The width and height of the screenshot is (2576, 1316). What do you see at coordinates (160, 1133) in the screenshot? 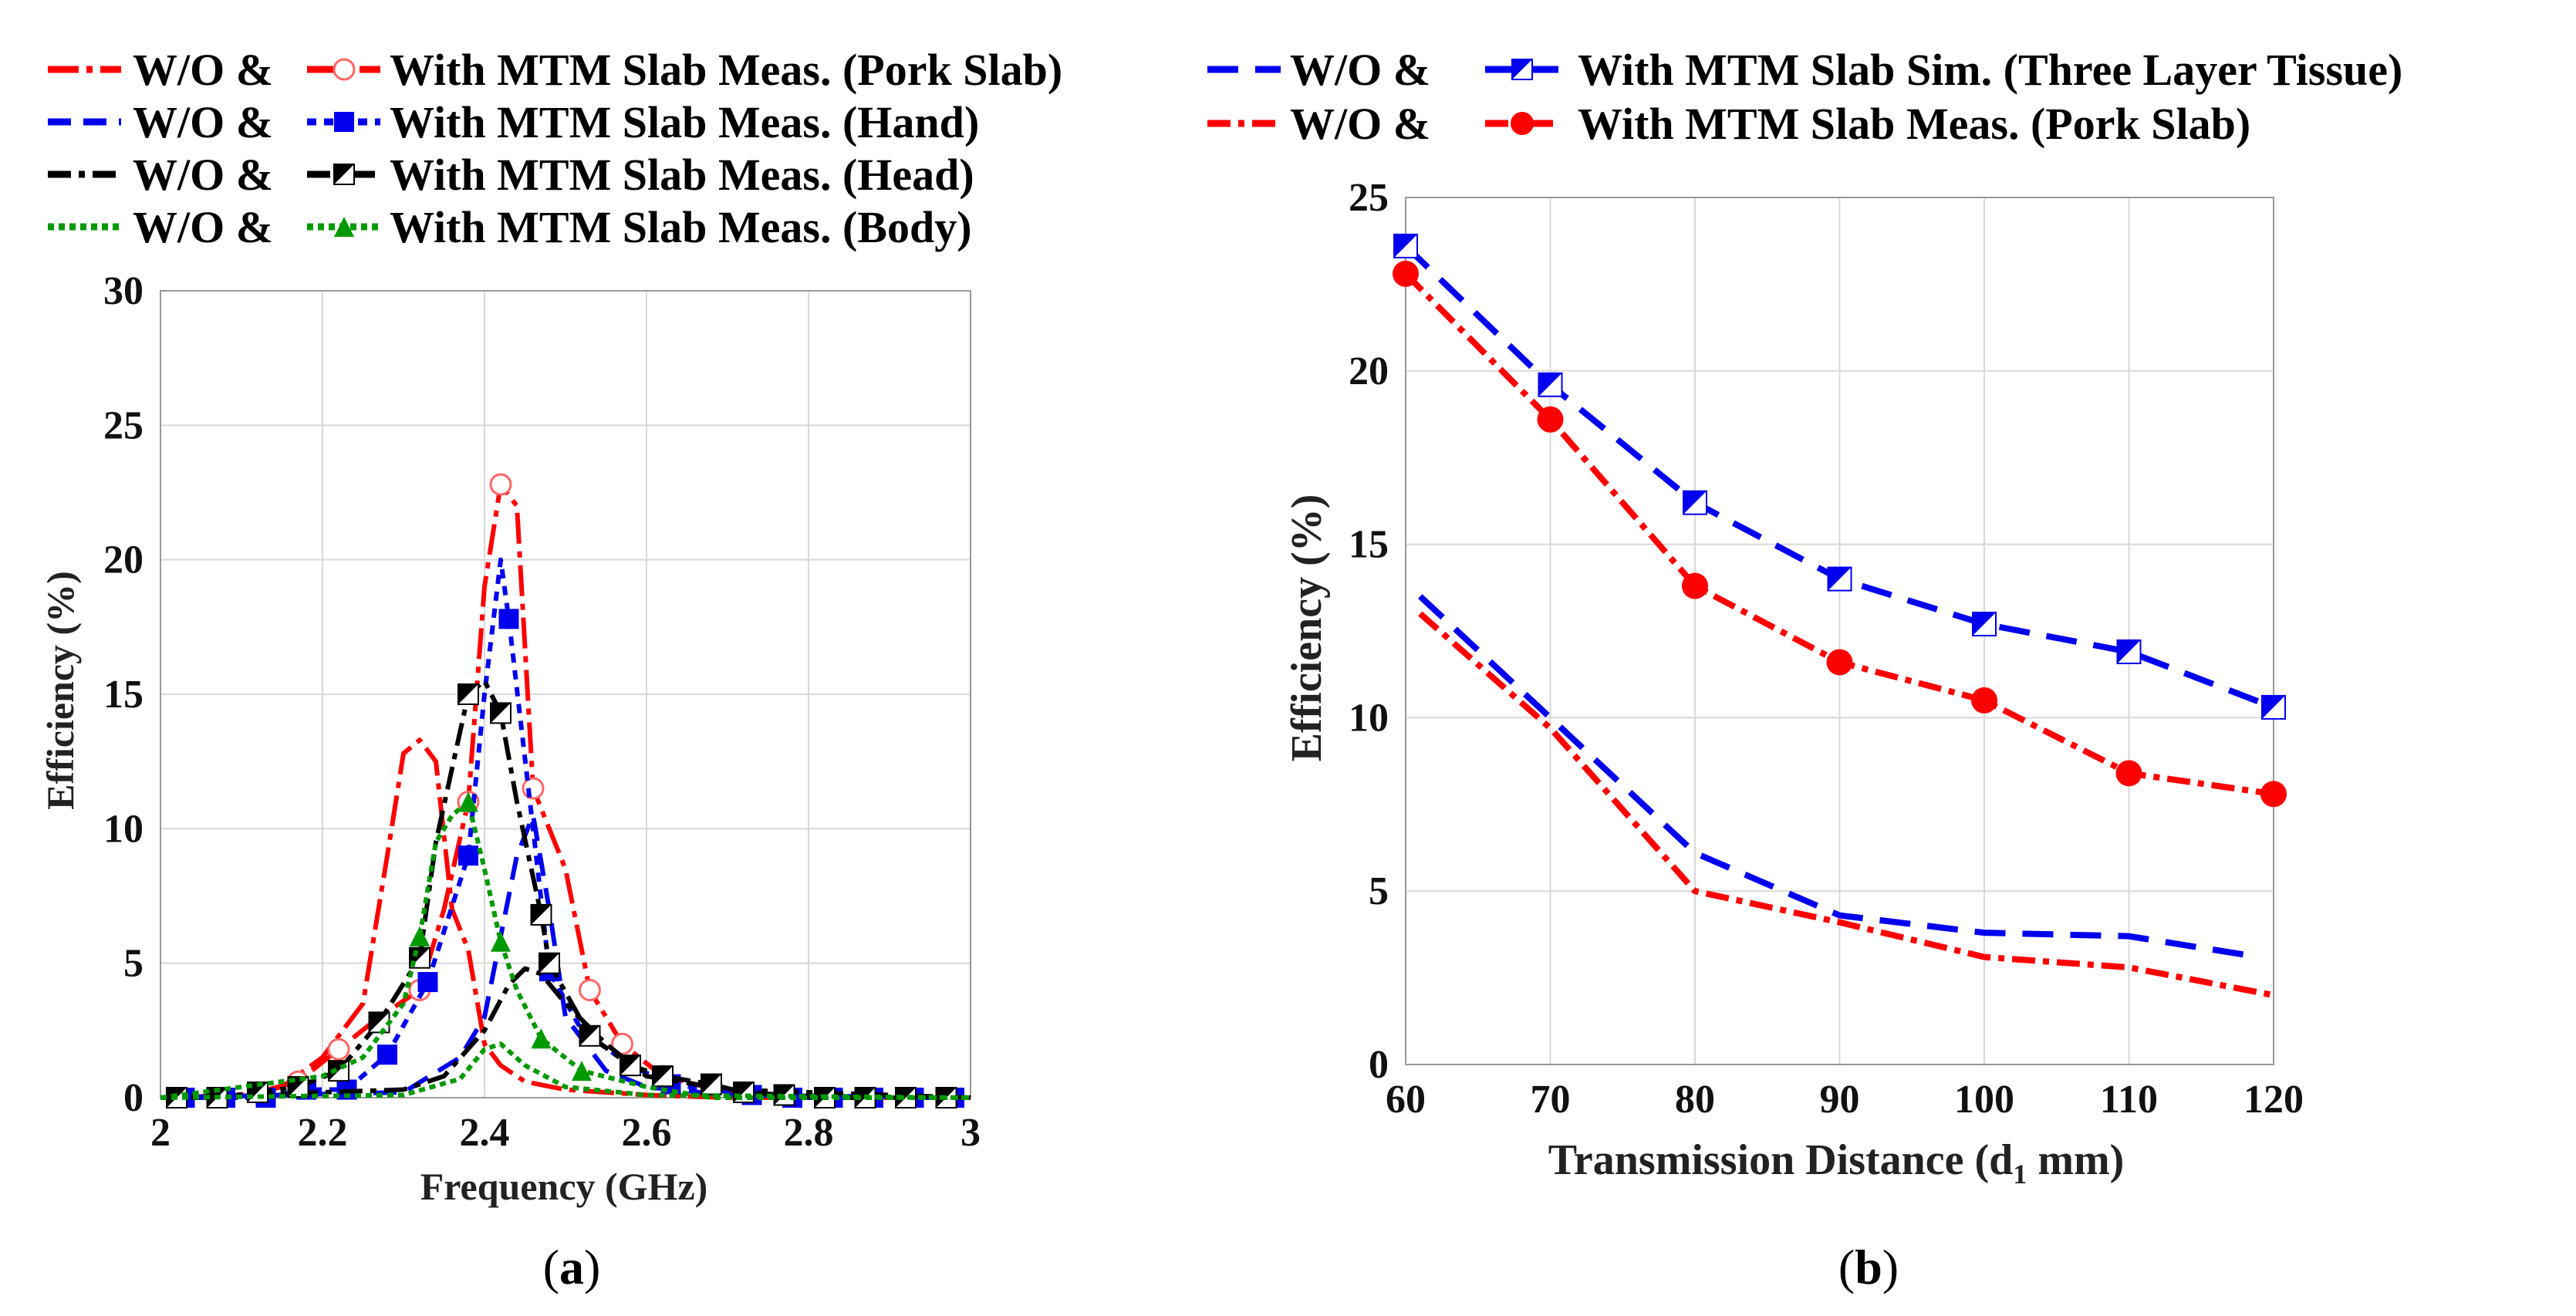
I see `x-tick-label: 2` at bounding box center [160, 1133].